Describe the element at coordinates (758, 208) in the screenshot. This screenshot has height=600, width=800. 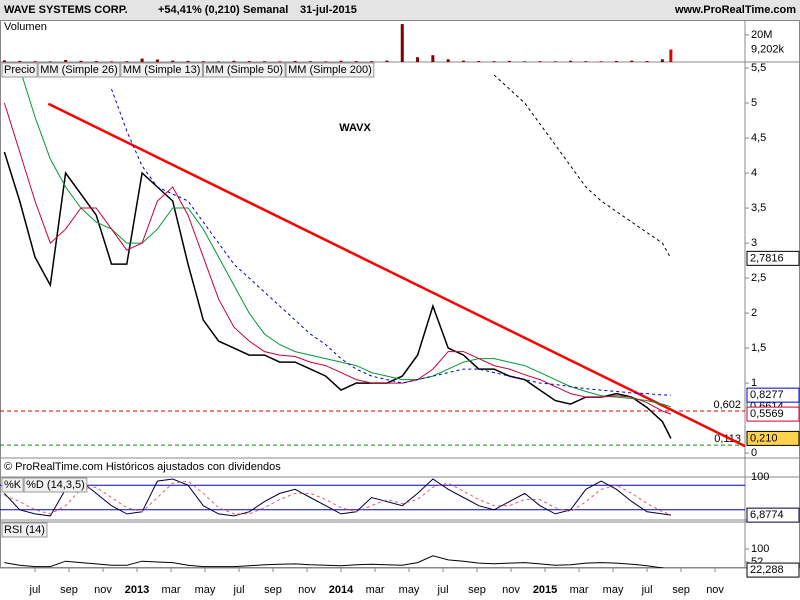
I see `y-tick-label: 3,5` at that location.